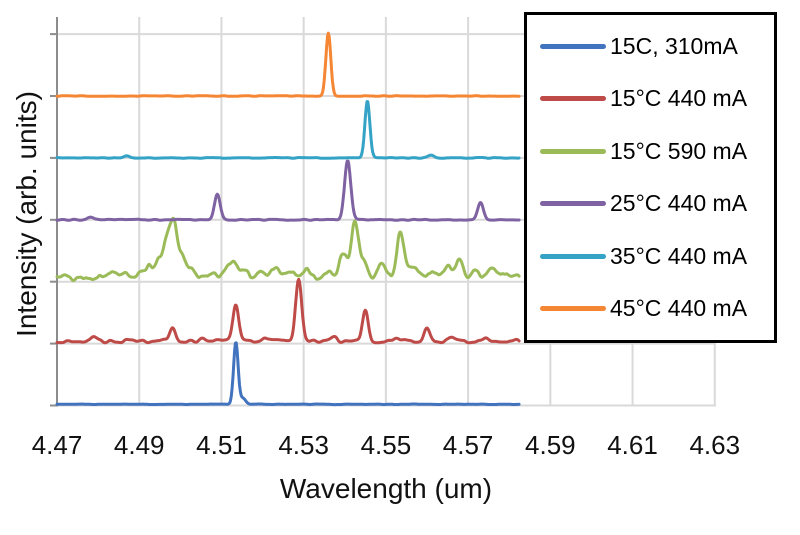 The image size is (800, 535). I want to click on legend-label: 15°C 440 mA, so click(679, 98).